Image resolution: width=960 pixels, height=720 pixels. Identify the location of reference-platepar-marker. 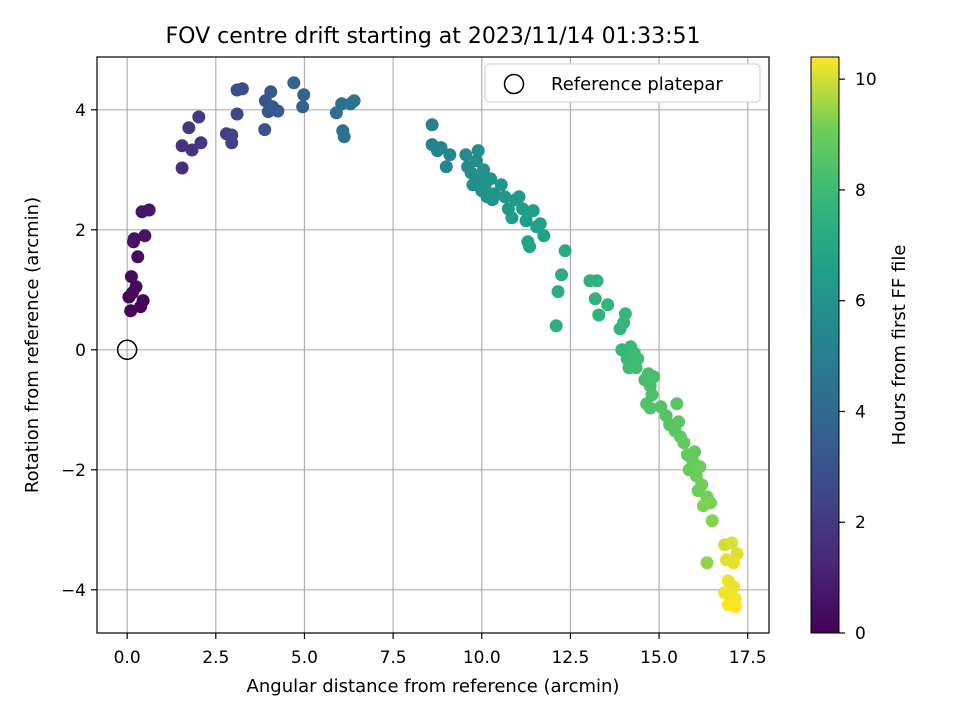
(127, 350).